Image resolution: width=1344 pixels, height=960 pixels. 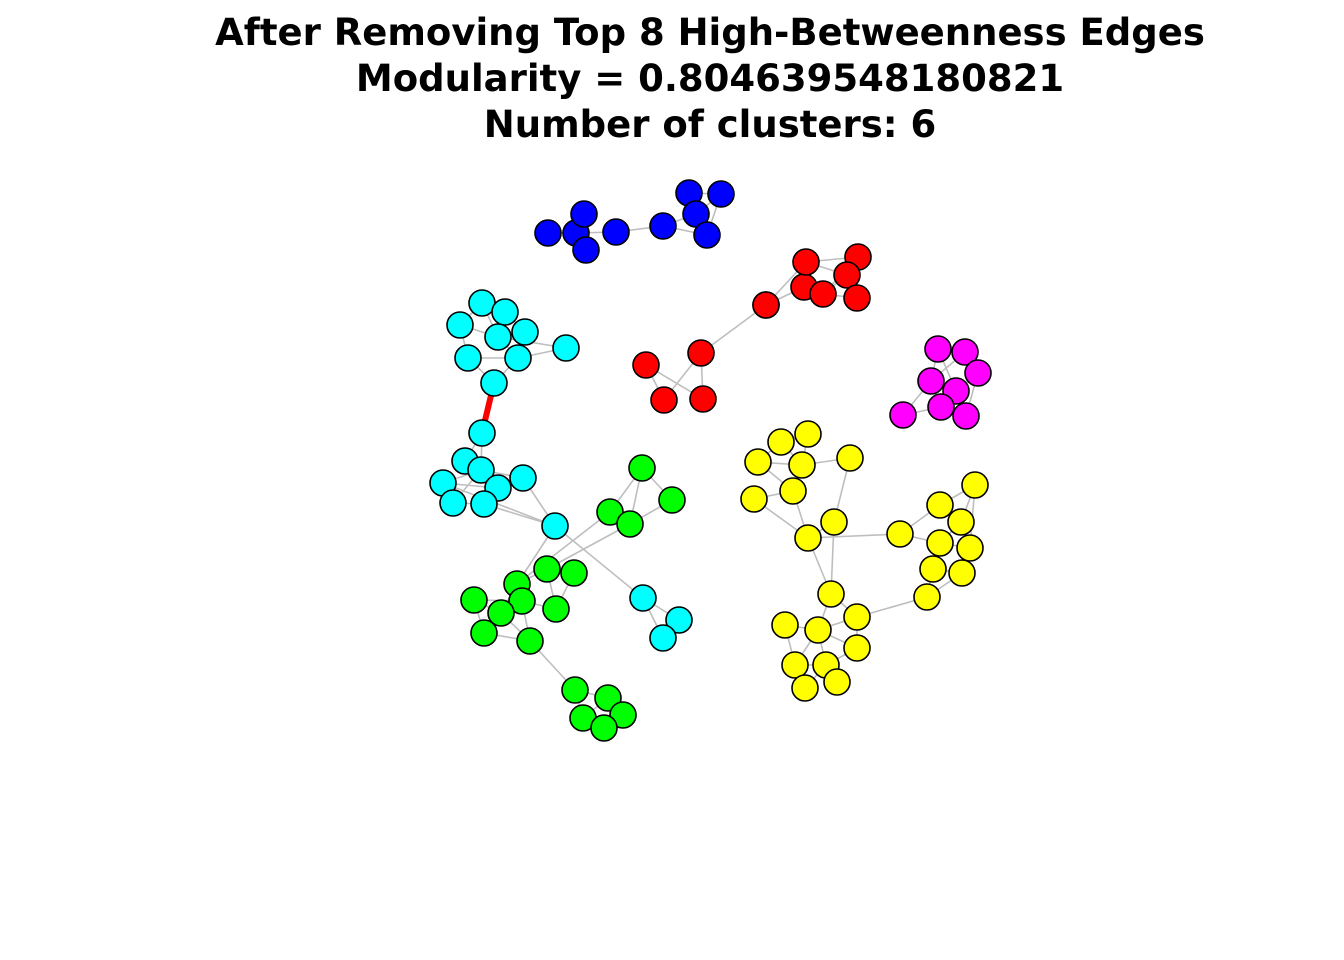 I want to click on title-line-3: Number of clusters: 6, so click(x=710, y=124).